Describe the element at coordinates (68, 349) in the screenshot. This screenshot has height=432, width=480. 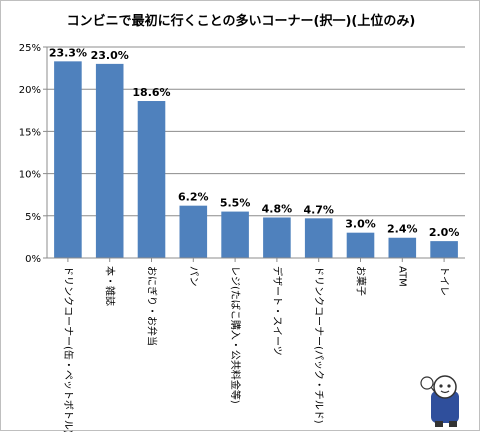
I see `x-tick-label: ドリンクコーナー(缶・ペットボトル)` at that location.